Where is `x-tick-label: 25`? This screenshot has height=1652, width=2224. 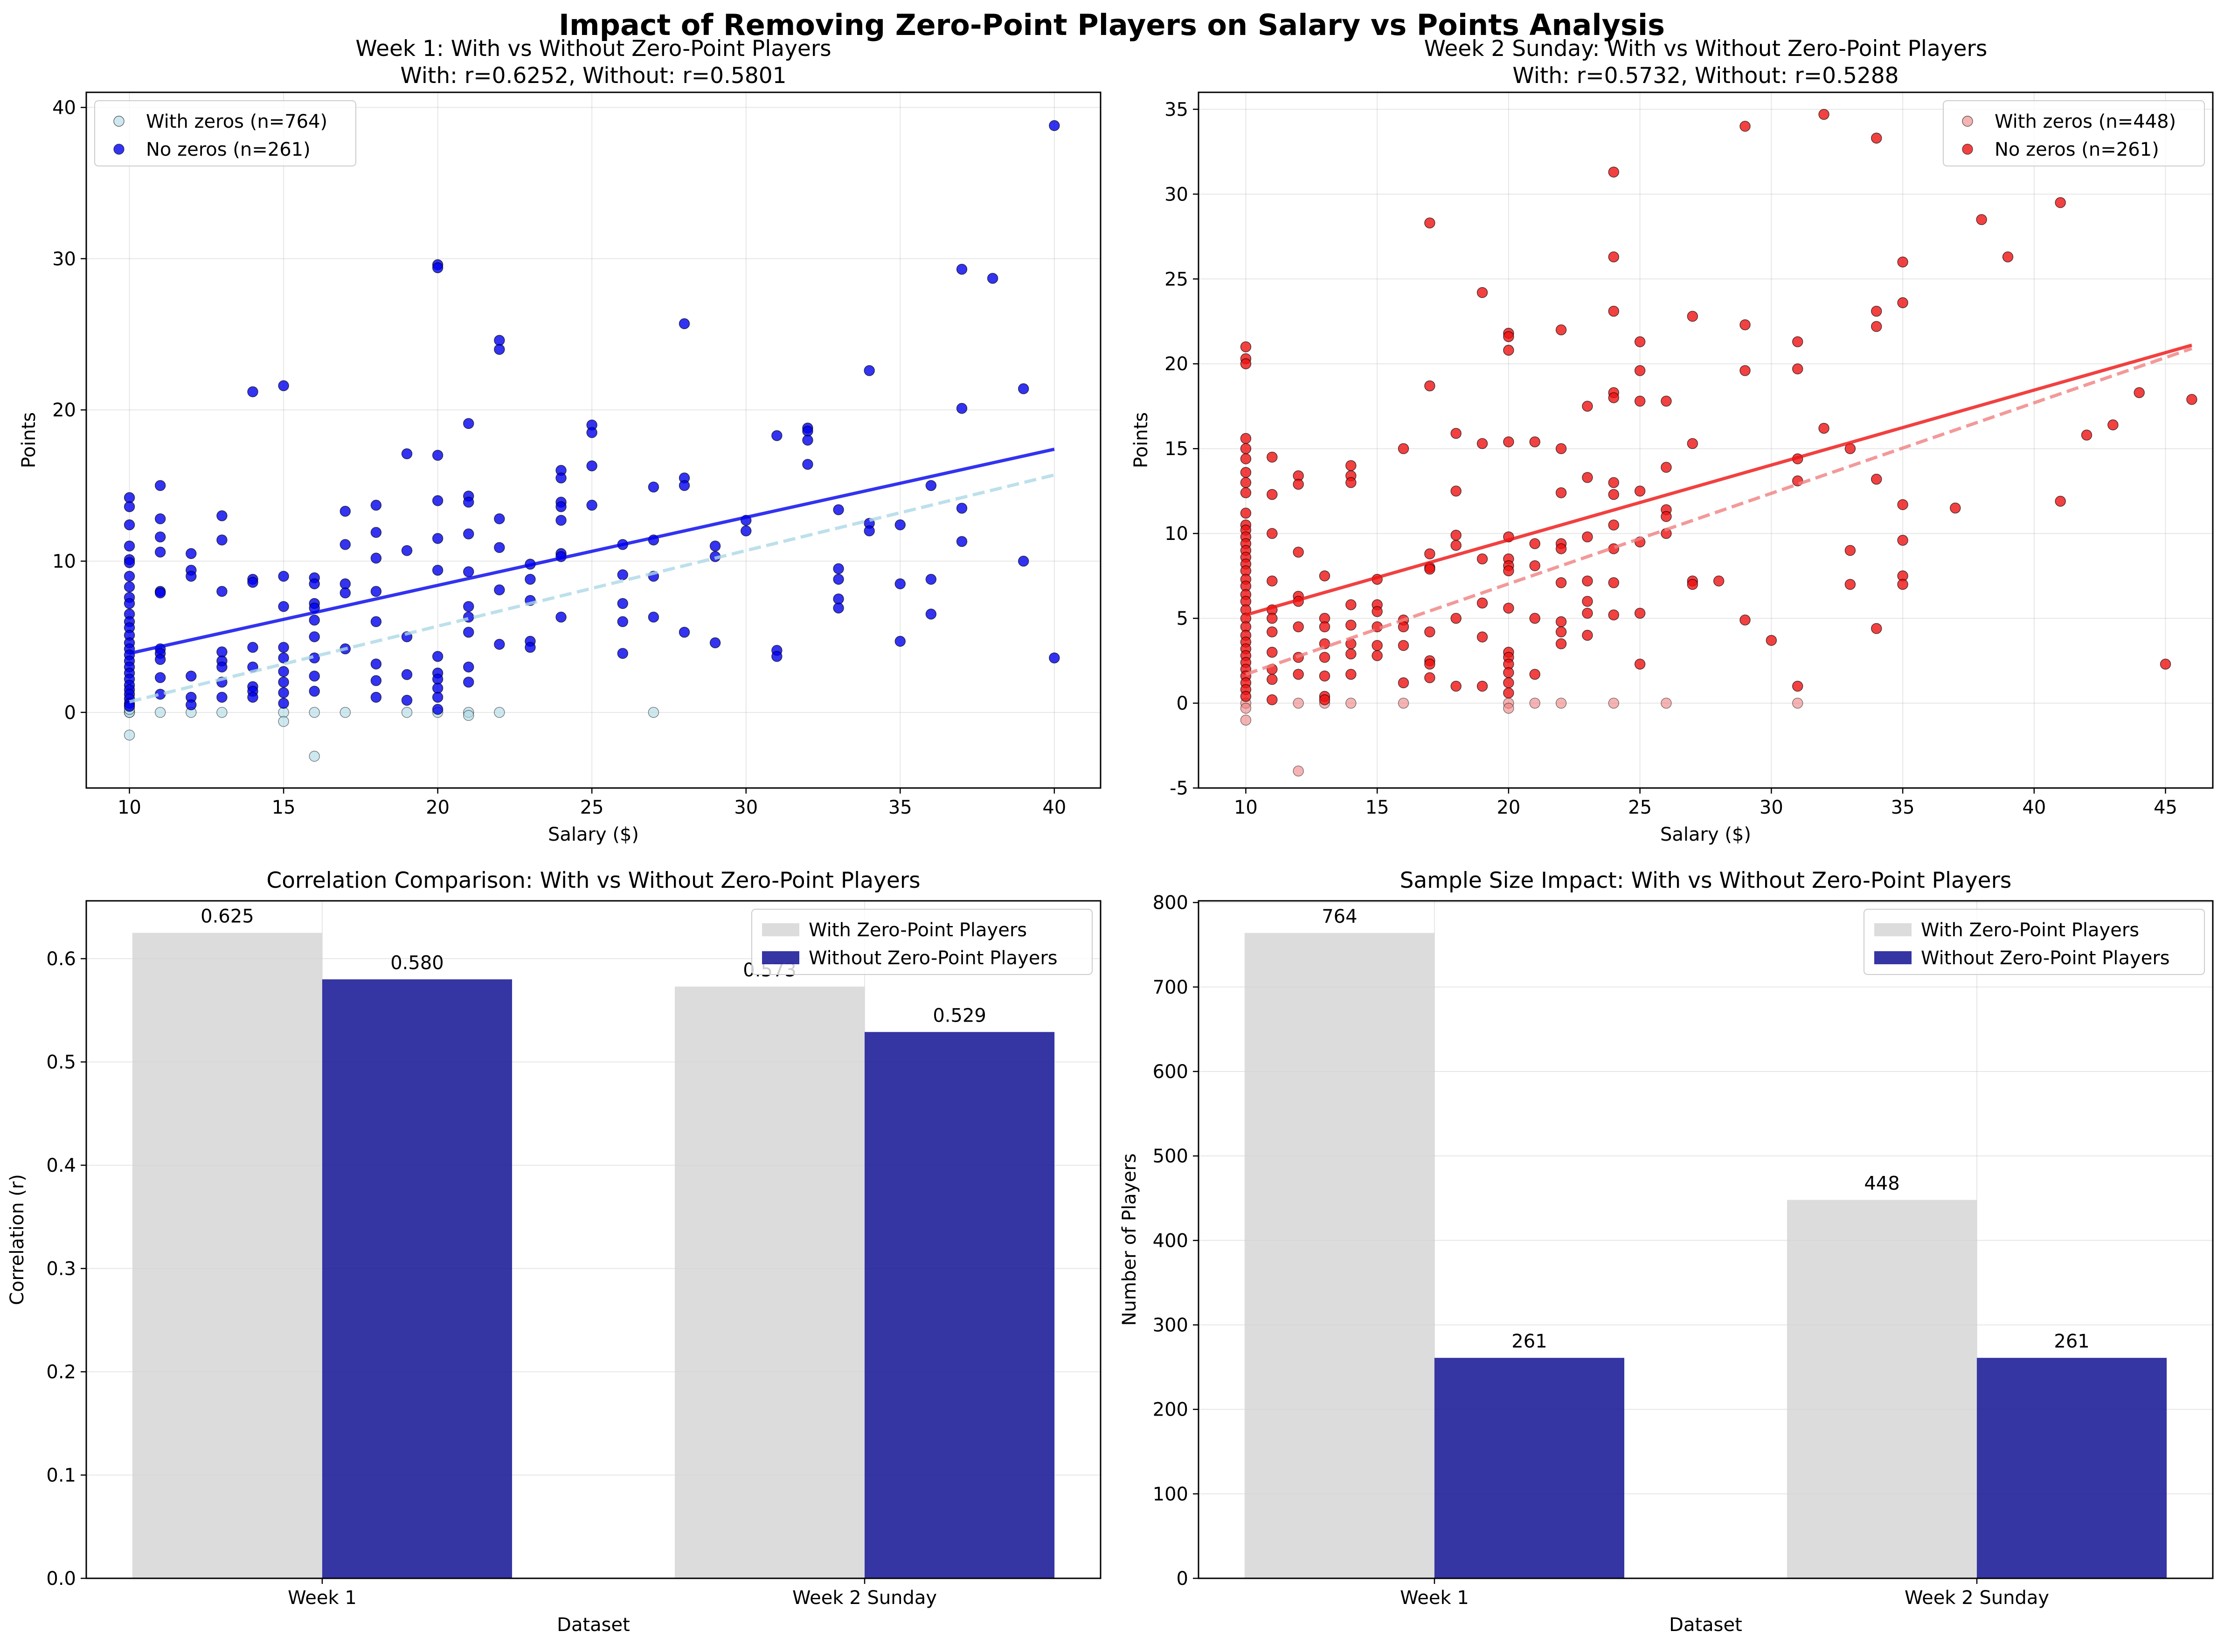
x-tick-label: 25 is located at coordinates (1640, 807).